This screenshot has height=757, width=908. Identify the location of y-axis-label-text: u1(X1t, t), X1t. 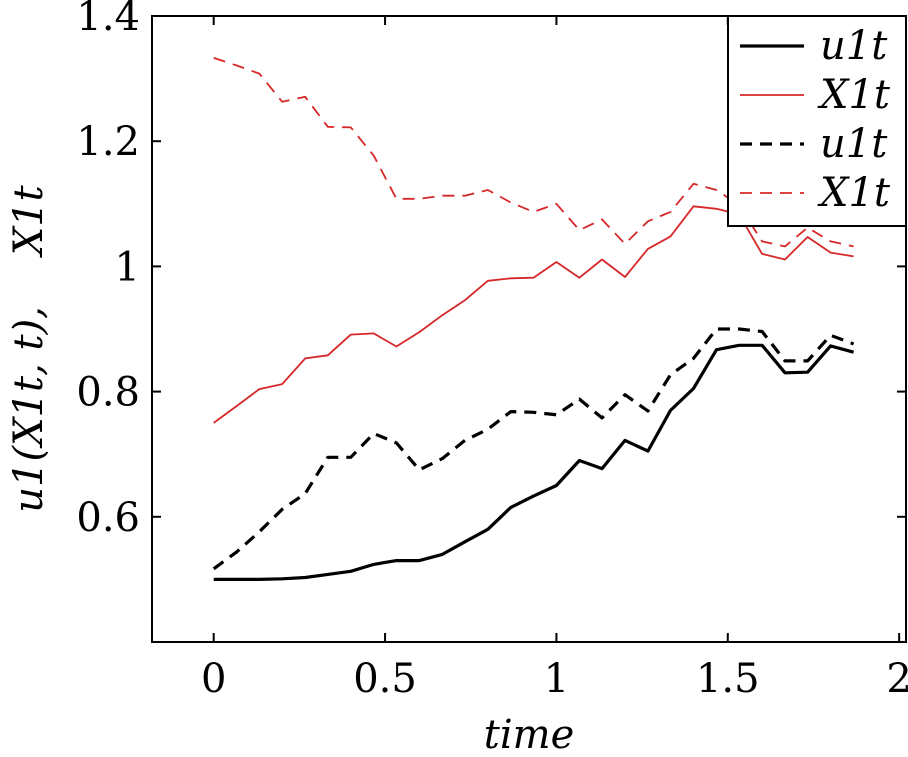
(29, 348).